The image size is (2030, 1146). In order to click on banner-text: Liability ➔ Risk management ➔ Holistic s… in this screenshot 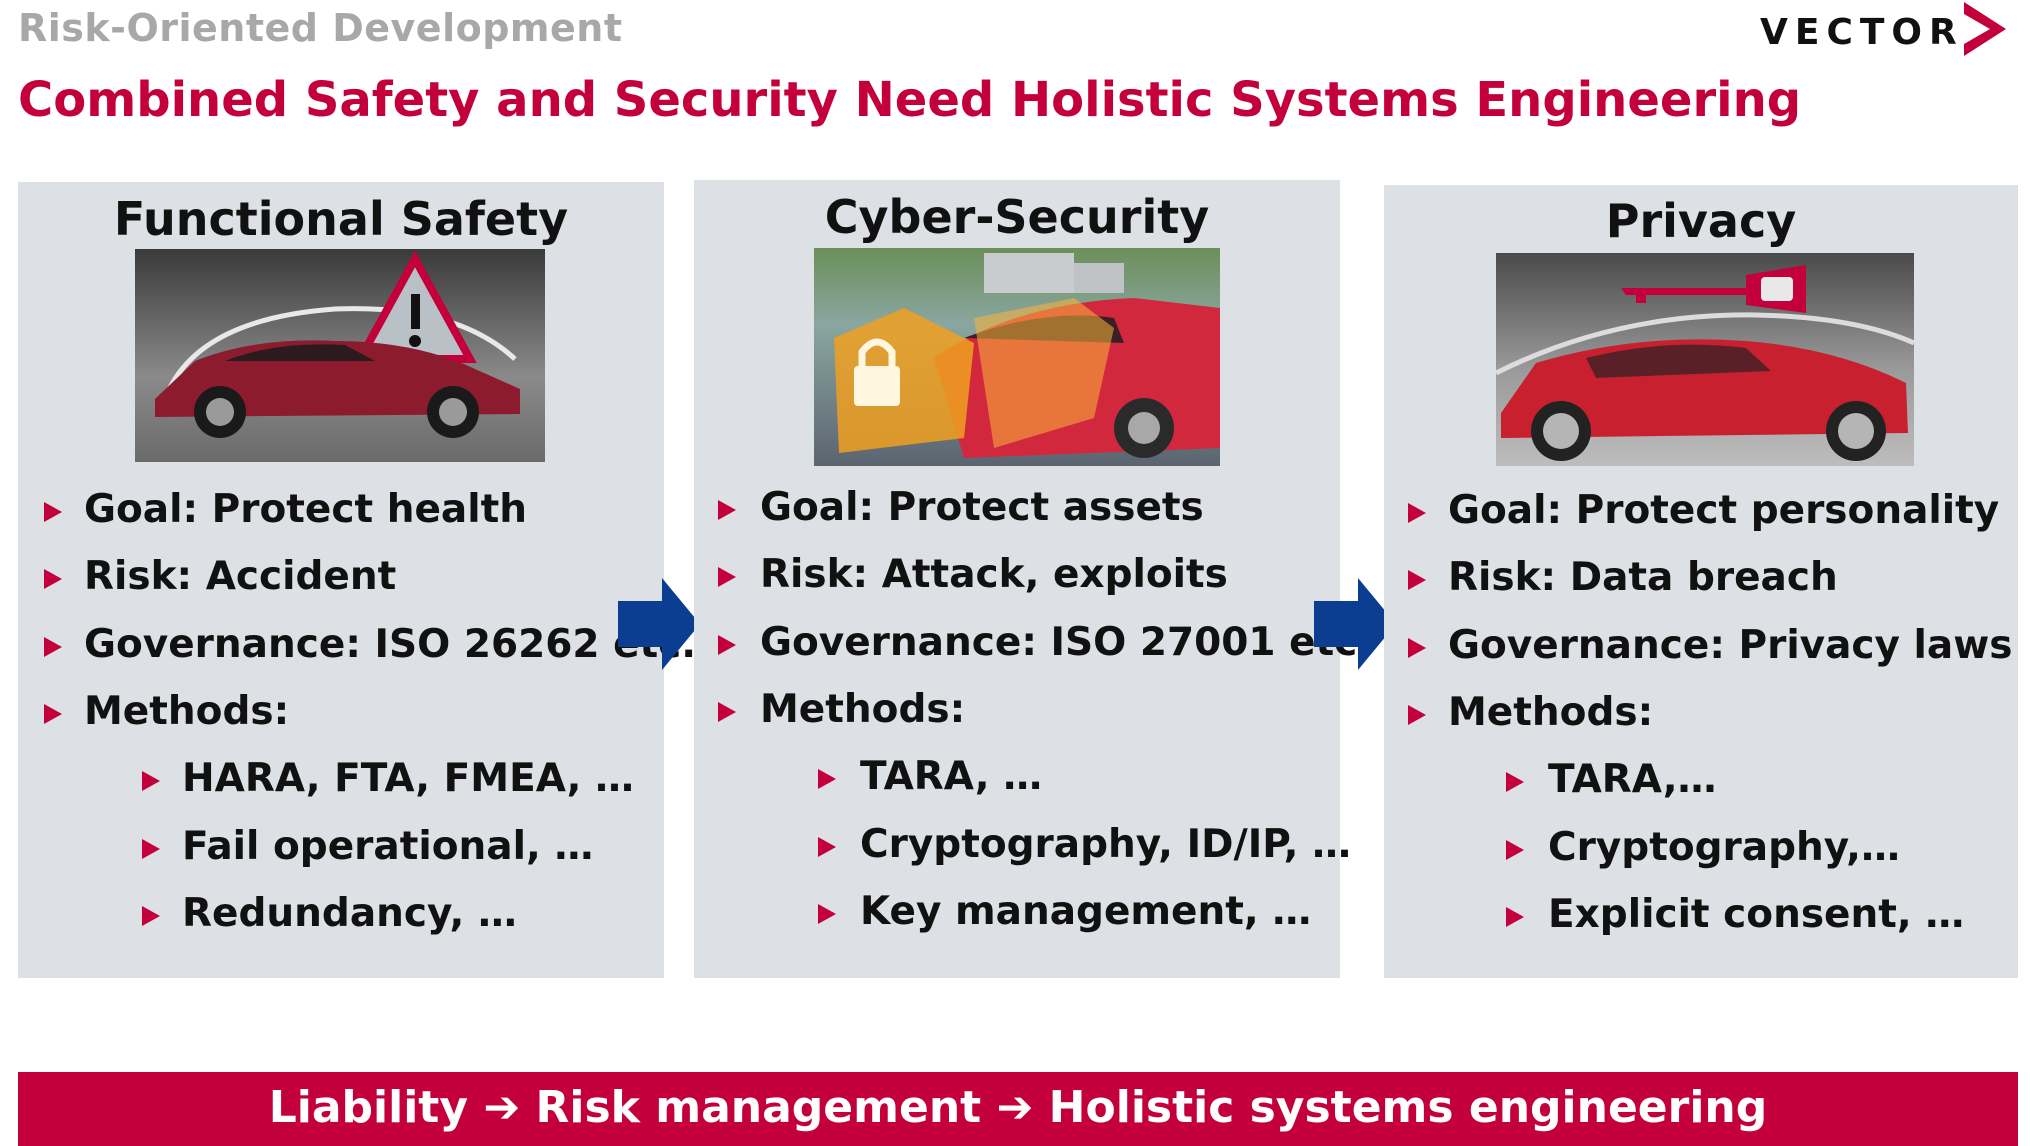, I will do `click(1018, 1107)`.